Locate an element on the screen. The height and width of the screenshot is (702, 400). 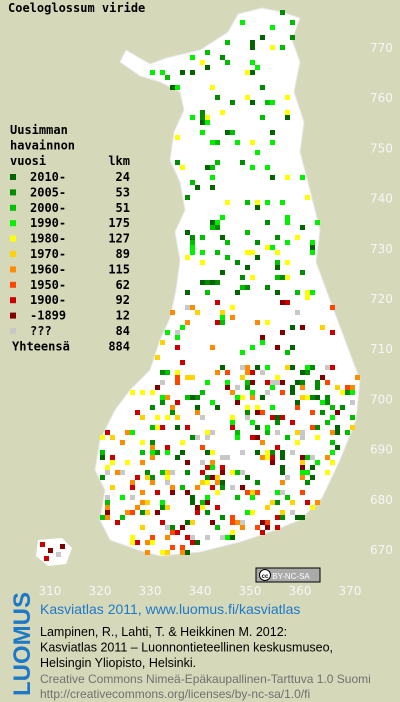
badge-icon-text: cc is located at coordinates (265, 577).